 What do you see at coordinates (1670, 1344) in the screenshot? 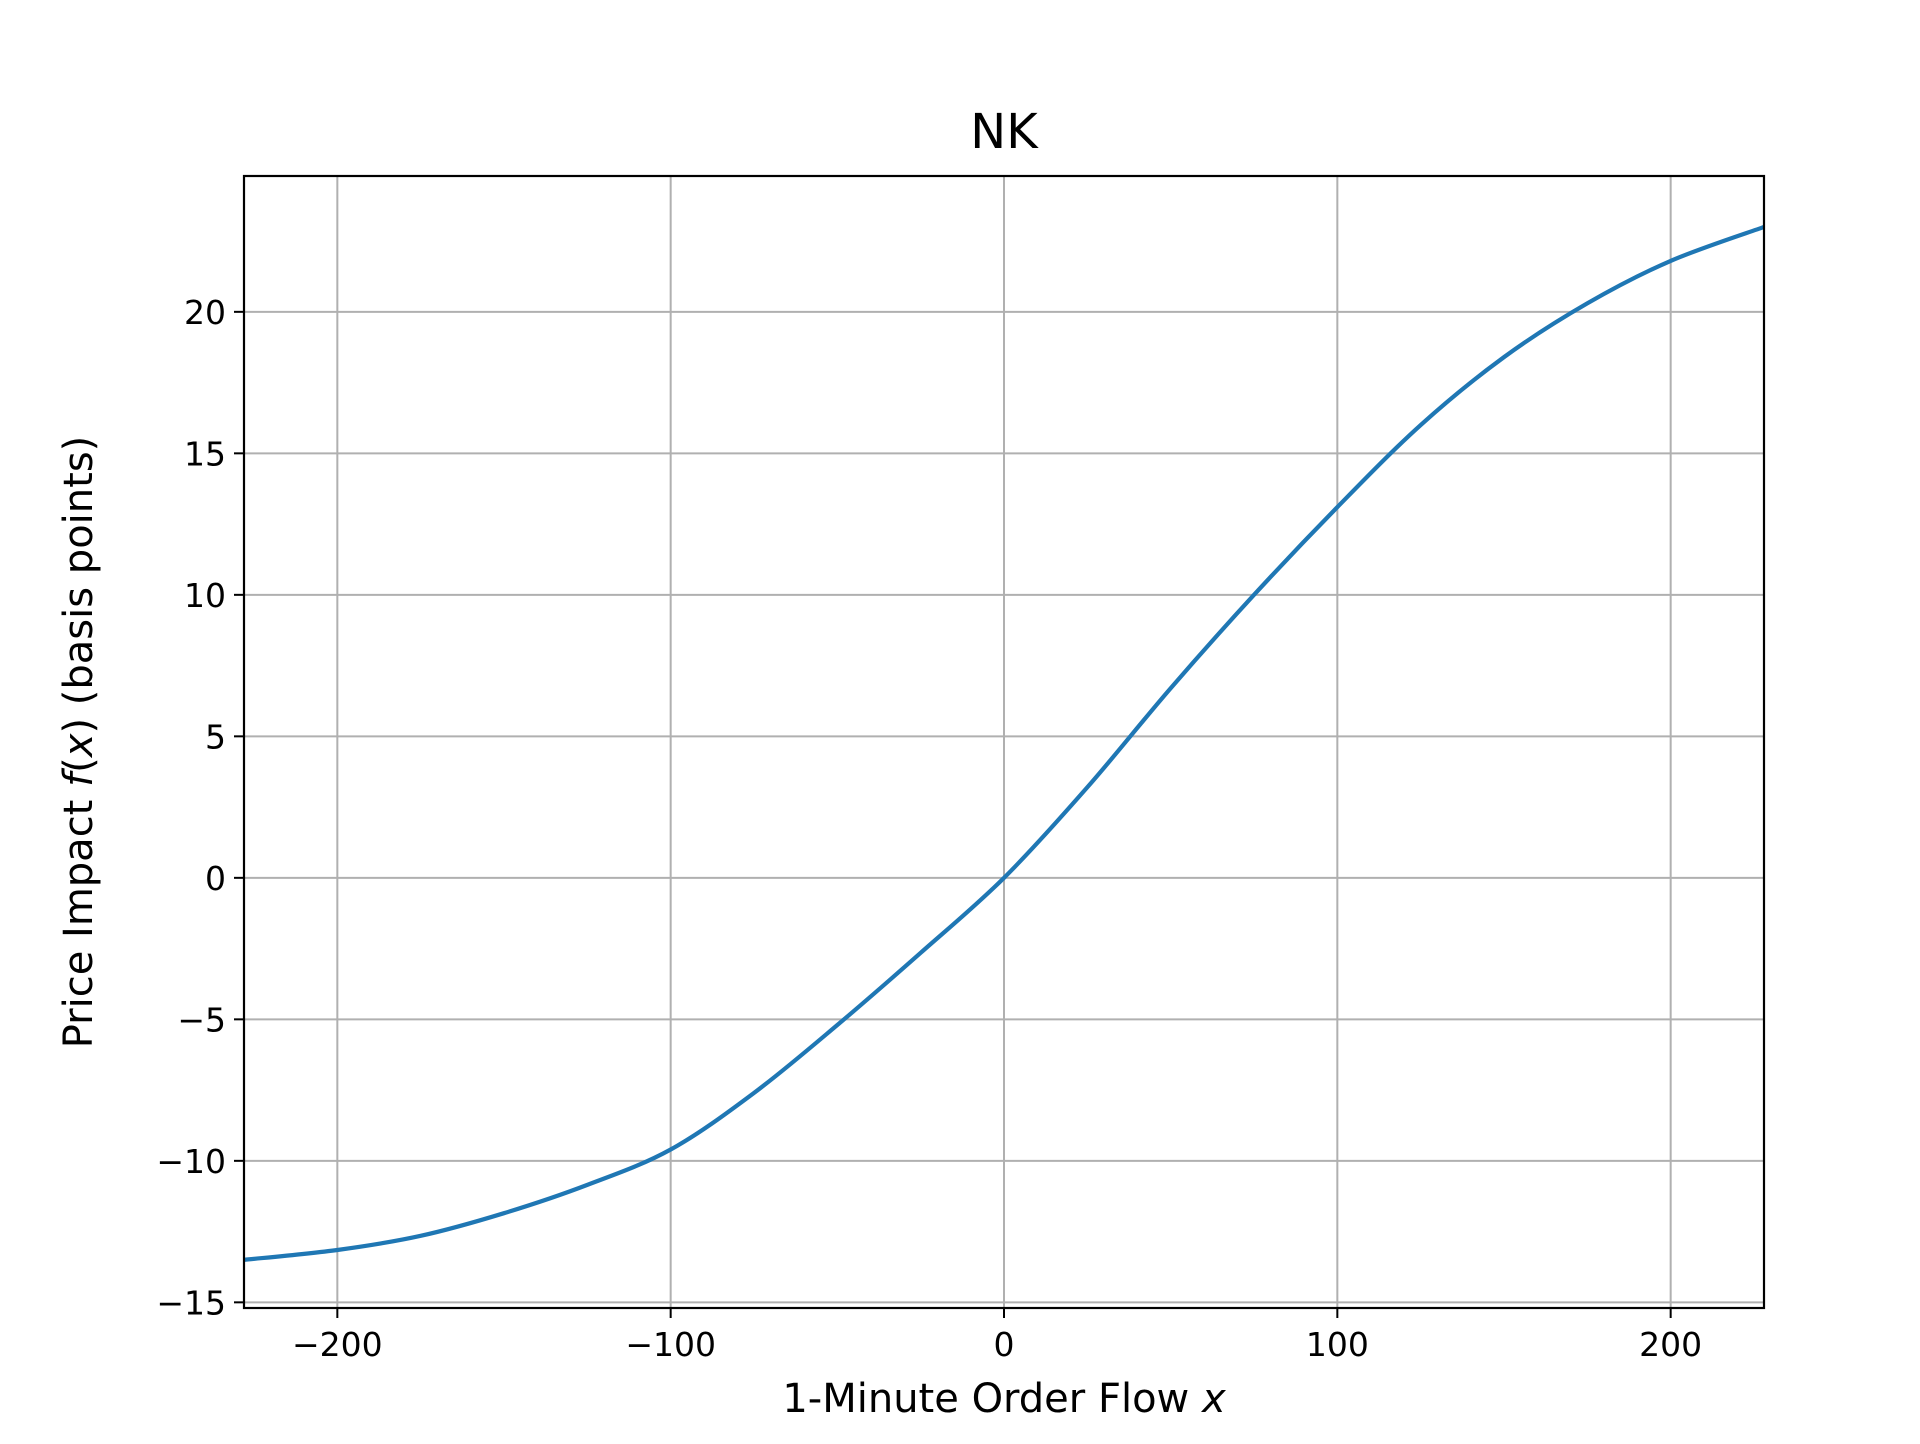
I see `x-tick-label: 200` at bounding box center [1670, 1344].